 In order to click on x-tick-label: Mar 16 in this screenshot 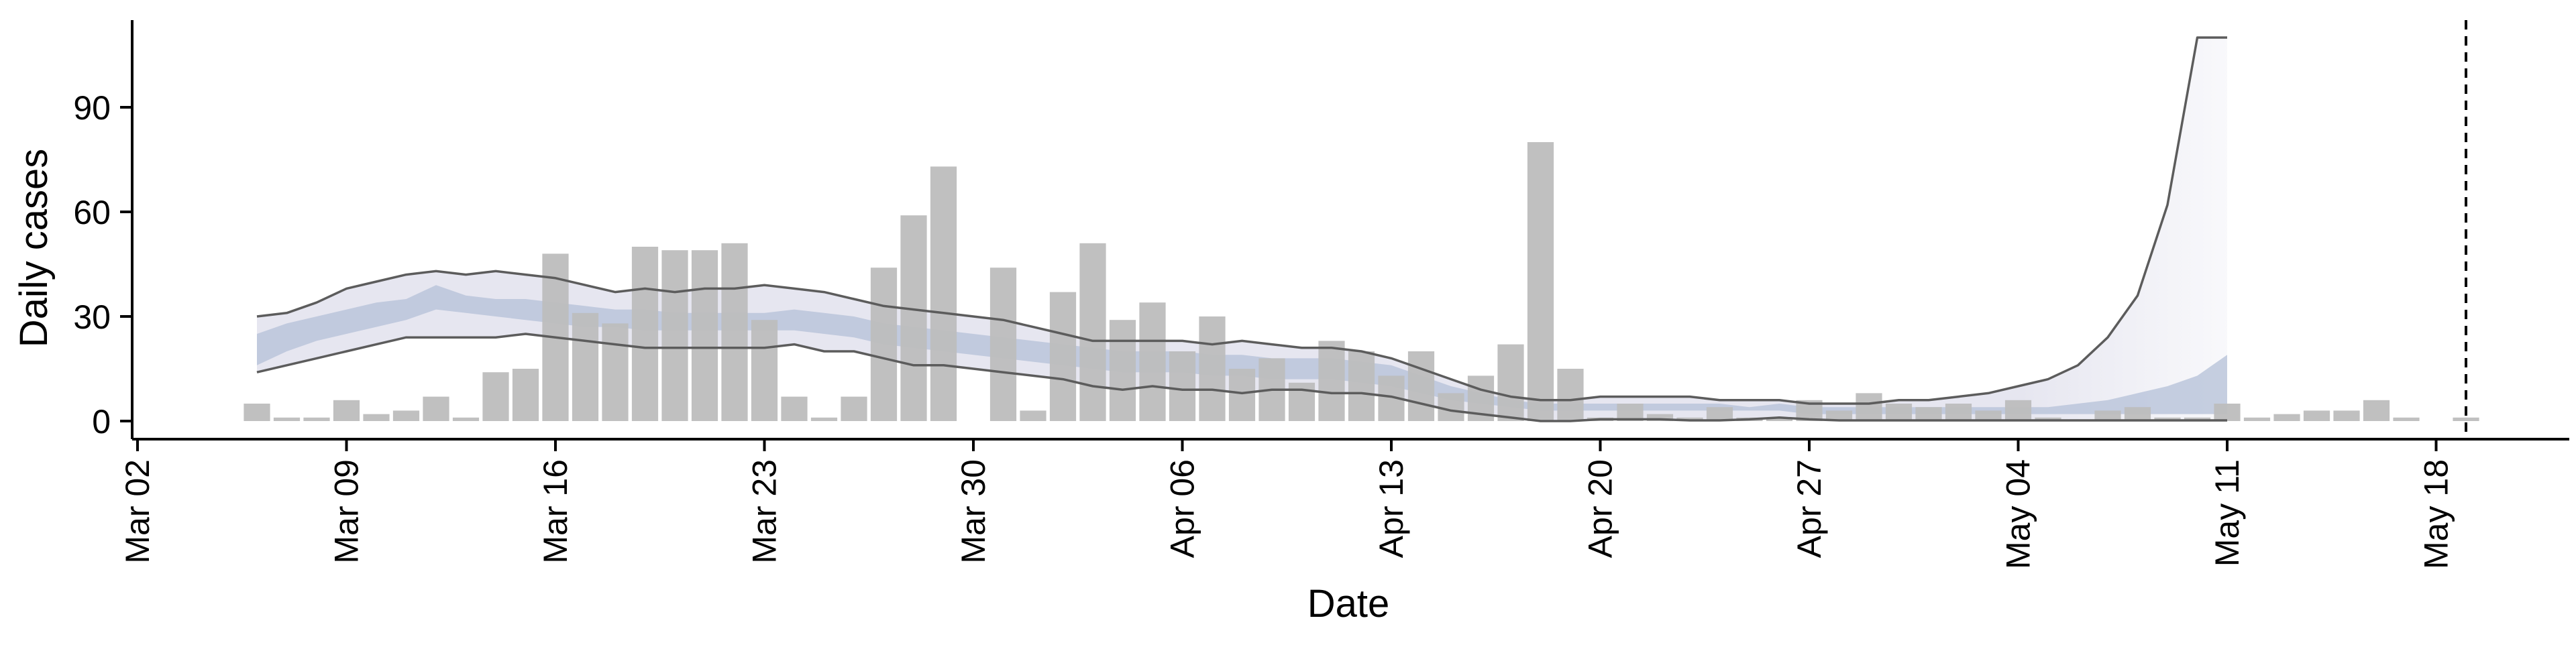, I will do `click(555, 512)`.